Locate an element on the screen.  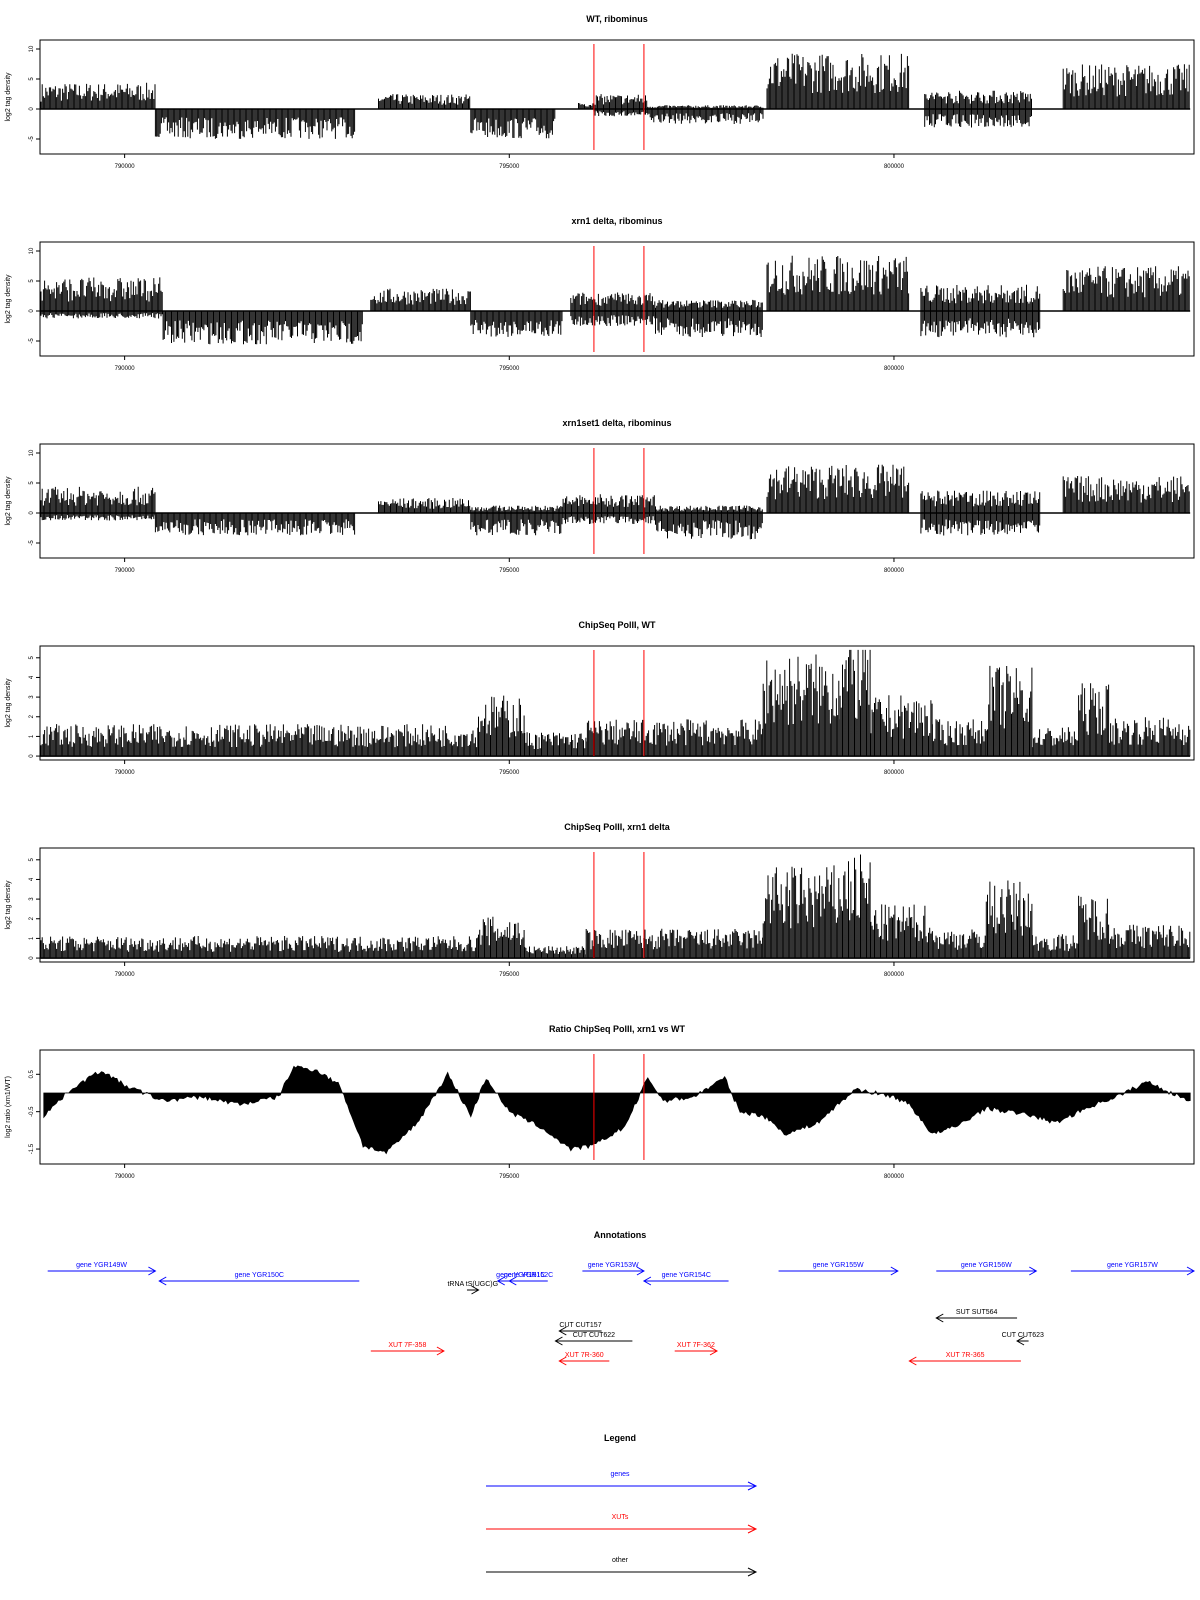
annotation-feature: CUT CUT157 is located at coordinates (580, 1329).